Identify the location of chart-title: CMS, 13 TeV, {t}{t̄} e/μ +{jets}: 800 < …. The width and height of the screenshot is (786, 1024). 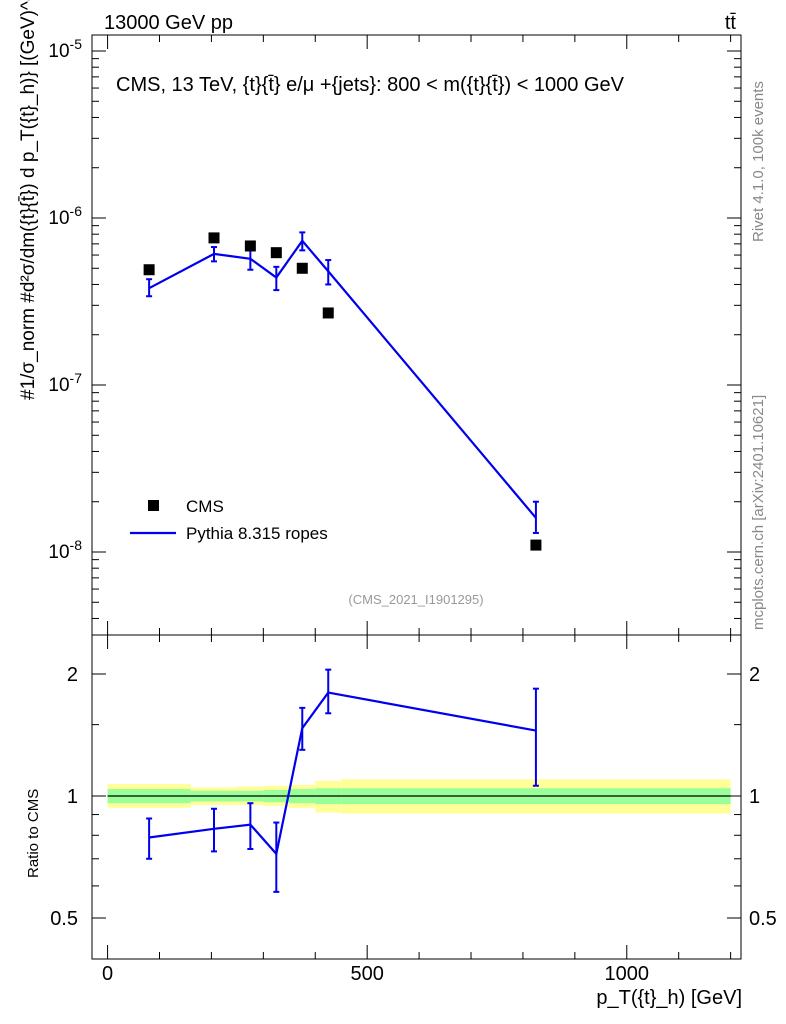
(370, 85).